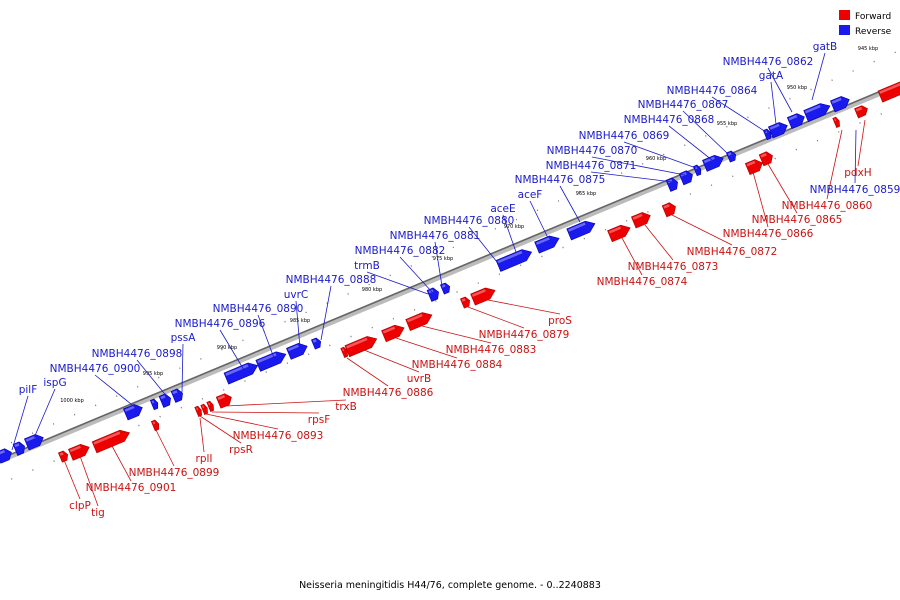 This screenshot has width=900, height=600. Describe the element at coordinates (673, 267) in the screenshot. I see `forward-gene-label: NMBH4476_0873` at that location.